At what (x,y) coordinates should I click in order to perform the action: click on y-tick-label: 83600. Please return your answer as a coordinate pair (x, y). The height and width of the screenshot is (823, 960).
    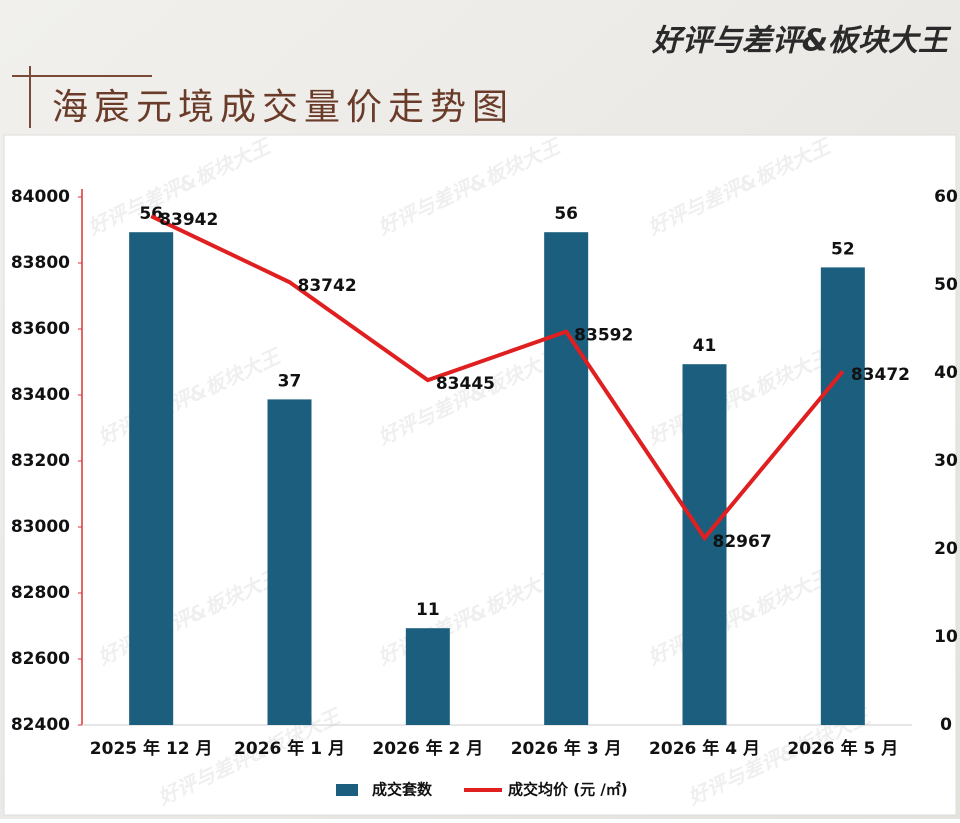
    Looking at the image, I should click on (40, 329).